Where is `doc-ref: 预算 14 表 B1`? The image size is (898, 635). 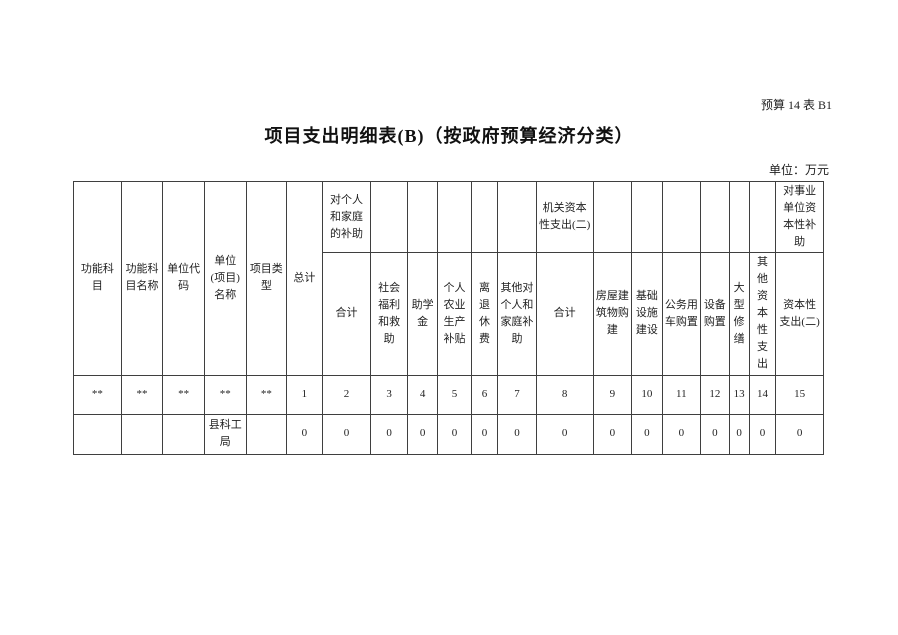 doc-ref: 预算 14 表 B1 is located at coordinates (796, 105).